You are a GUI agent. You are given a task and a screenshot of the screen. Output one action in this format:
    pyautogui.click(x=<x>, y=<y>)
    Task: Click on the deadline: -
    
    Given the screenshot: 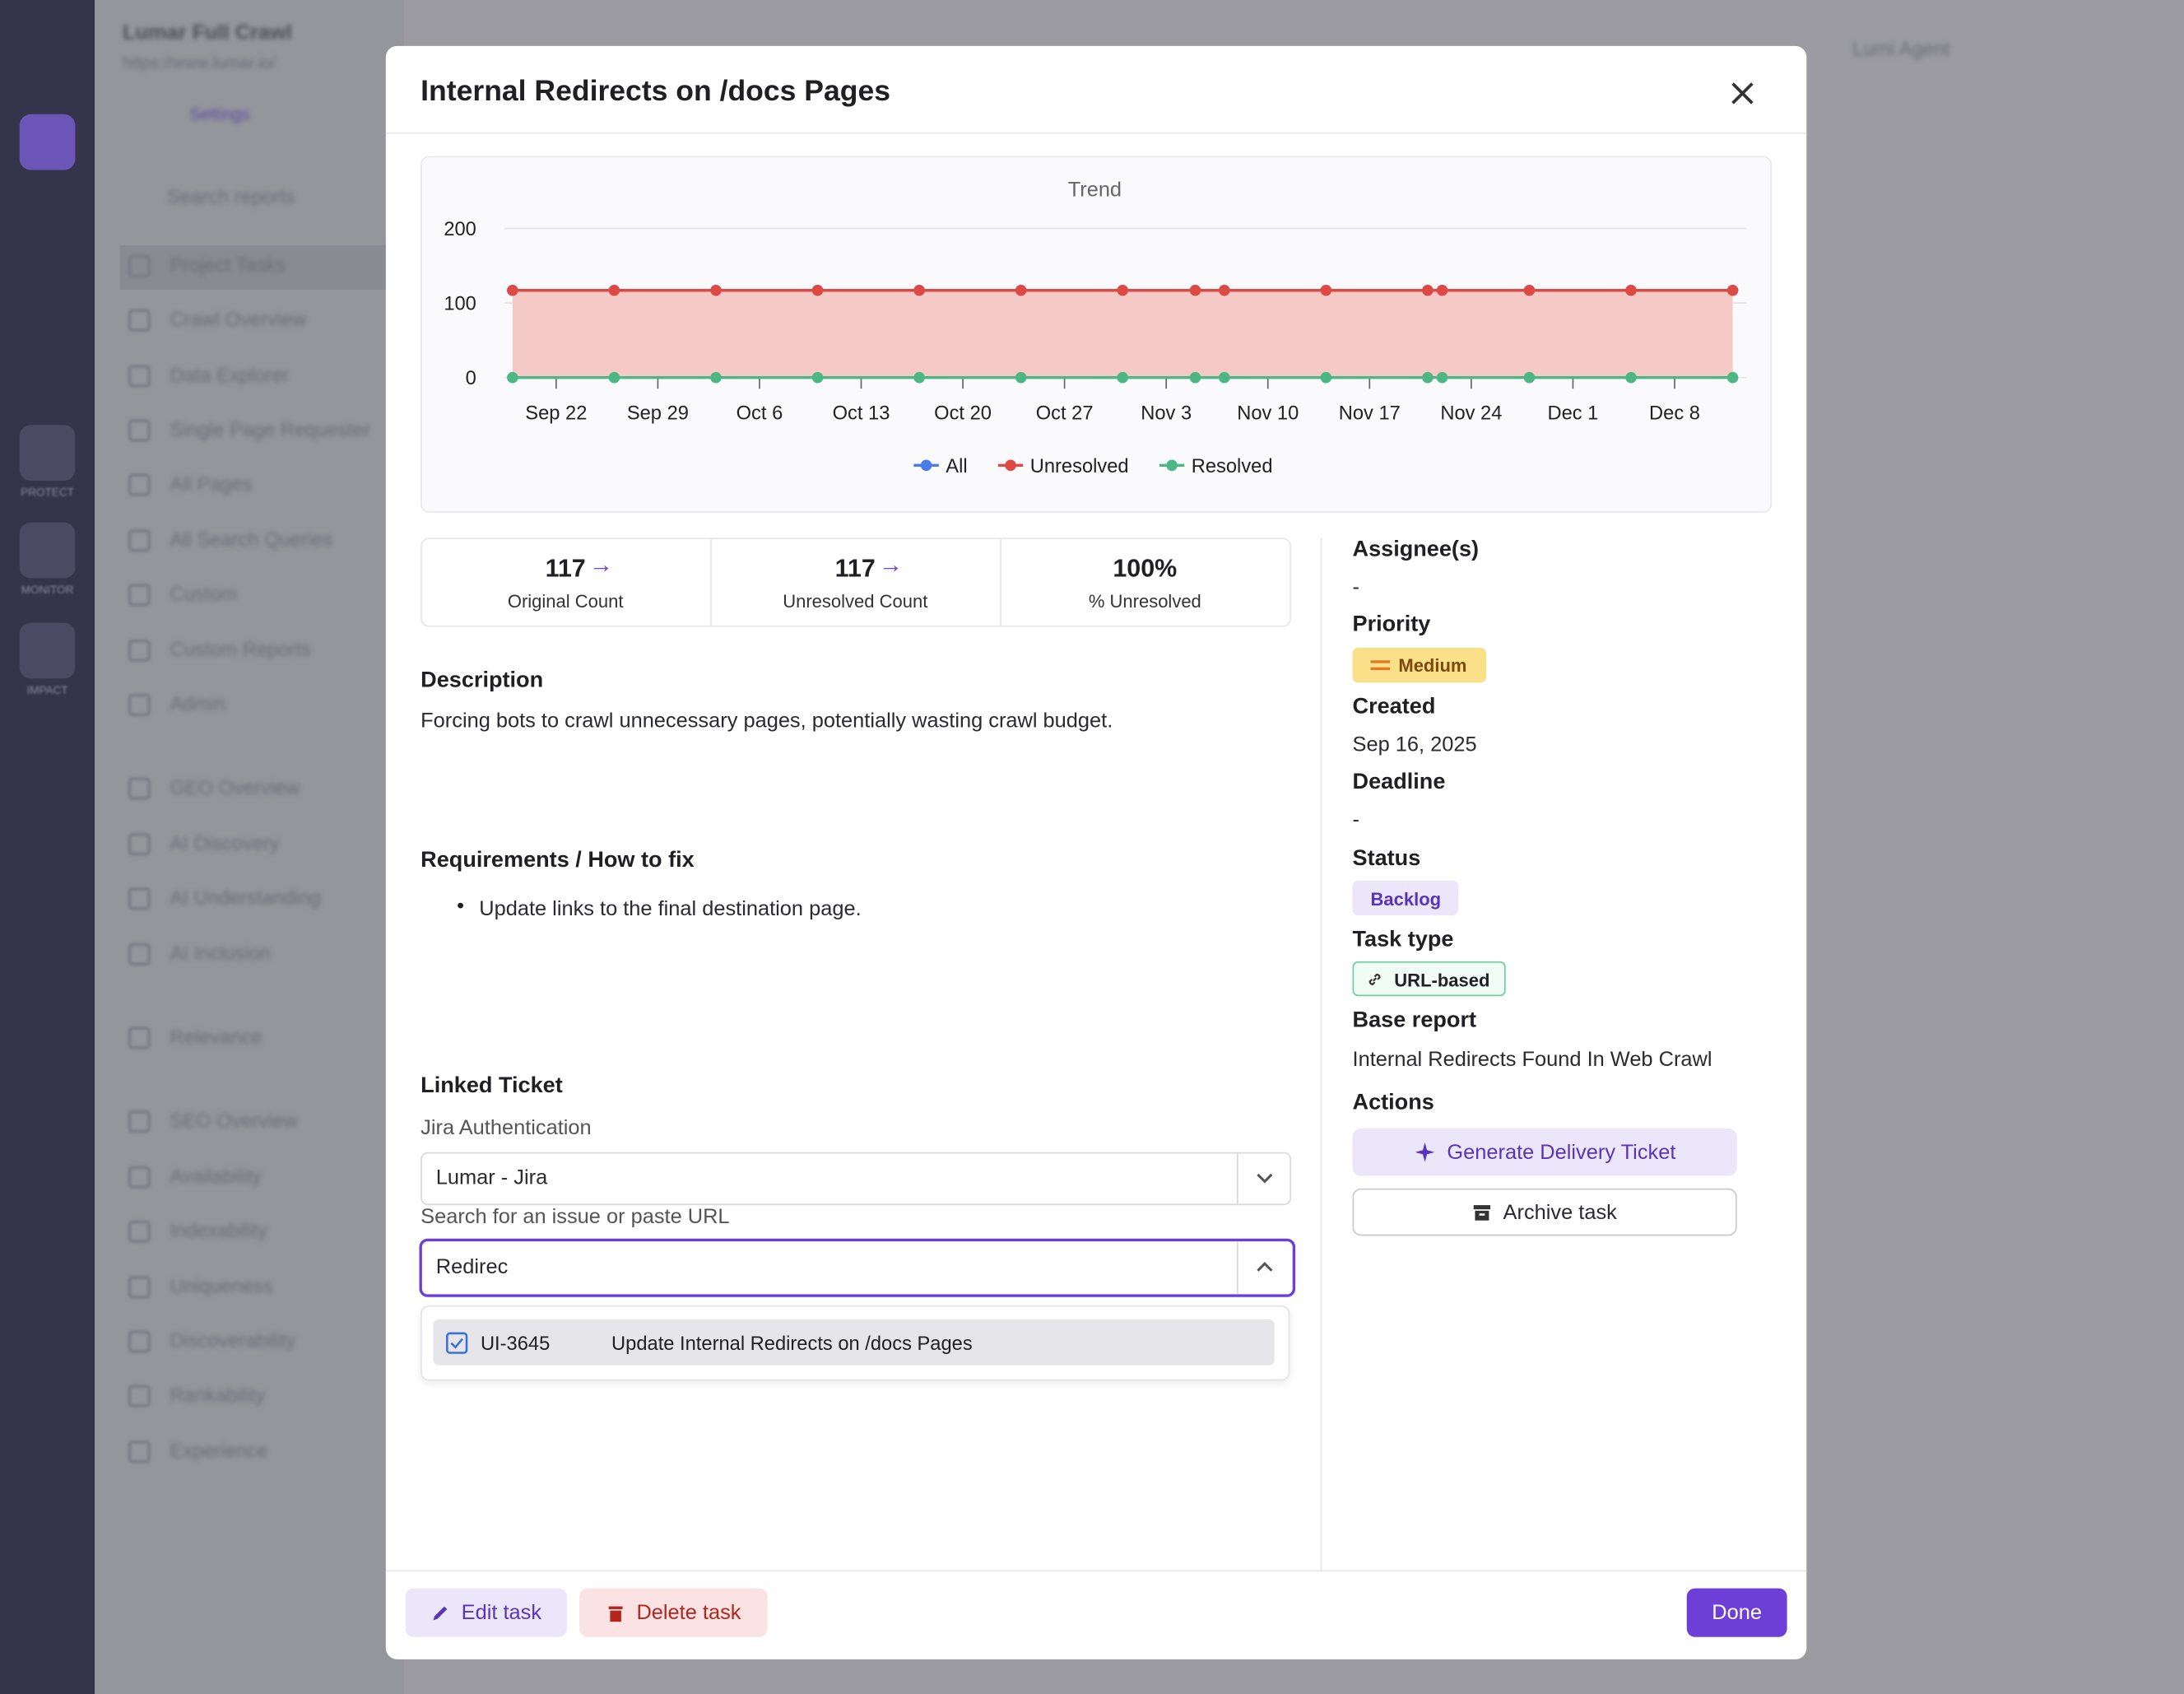 What is the action you would take?
    pyautogui.click(x=1355, y=819)
    